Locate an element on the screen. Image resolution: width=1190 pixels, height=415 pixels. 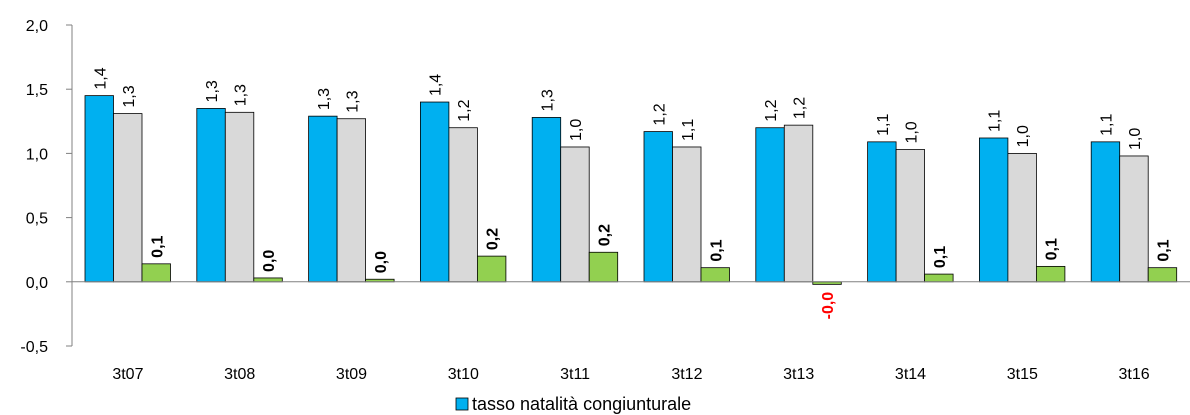
legend-label: tasso natalità congiunturale is located at coordinates (581, 404).